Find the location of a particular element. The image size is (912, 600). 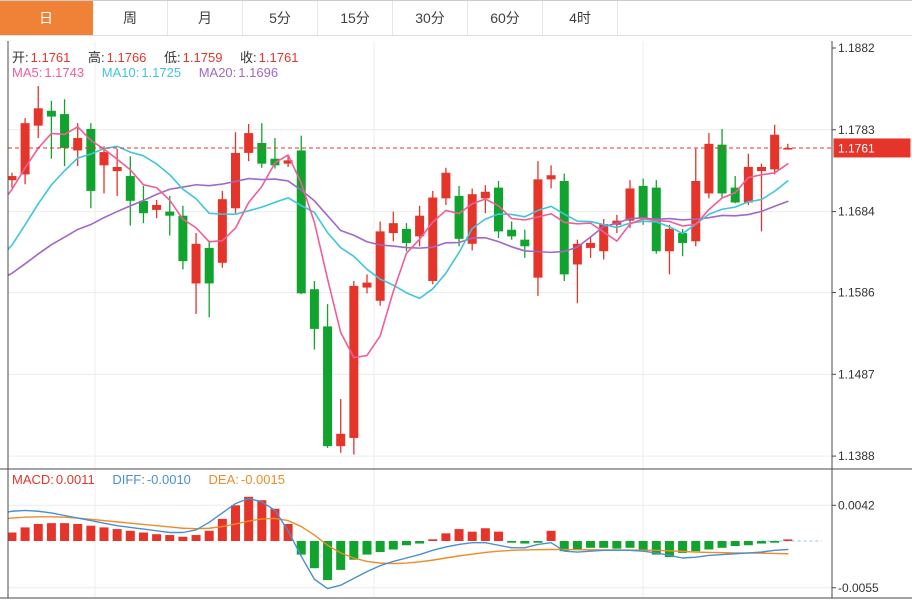

tab-week: 周 is located at coordinates (130, 18).